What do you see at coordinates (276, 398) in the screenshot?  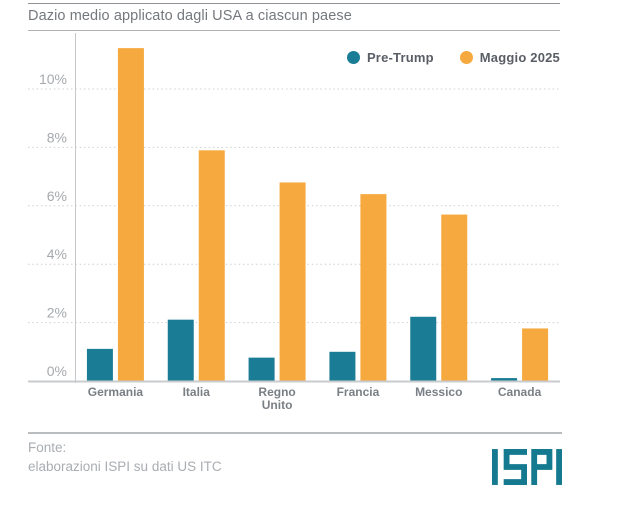 I see `x-axis-label: Regno Unito` at bounding box center [276, 398].